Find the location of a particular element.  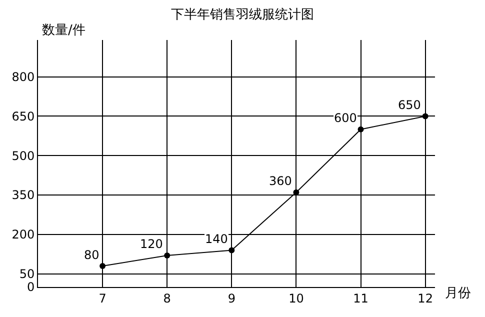

data-label: 360 is located at coordinates (280, 181).